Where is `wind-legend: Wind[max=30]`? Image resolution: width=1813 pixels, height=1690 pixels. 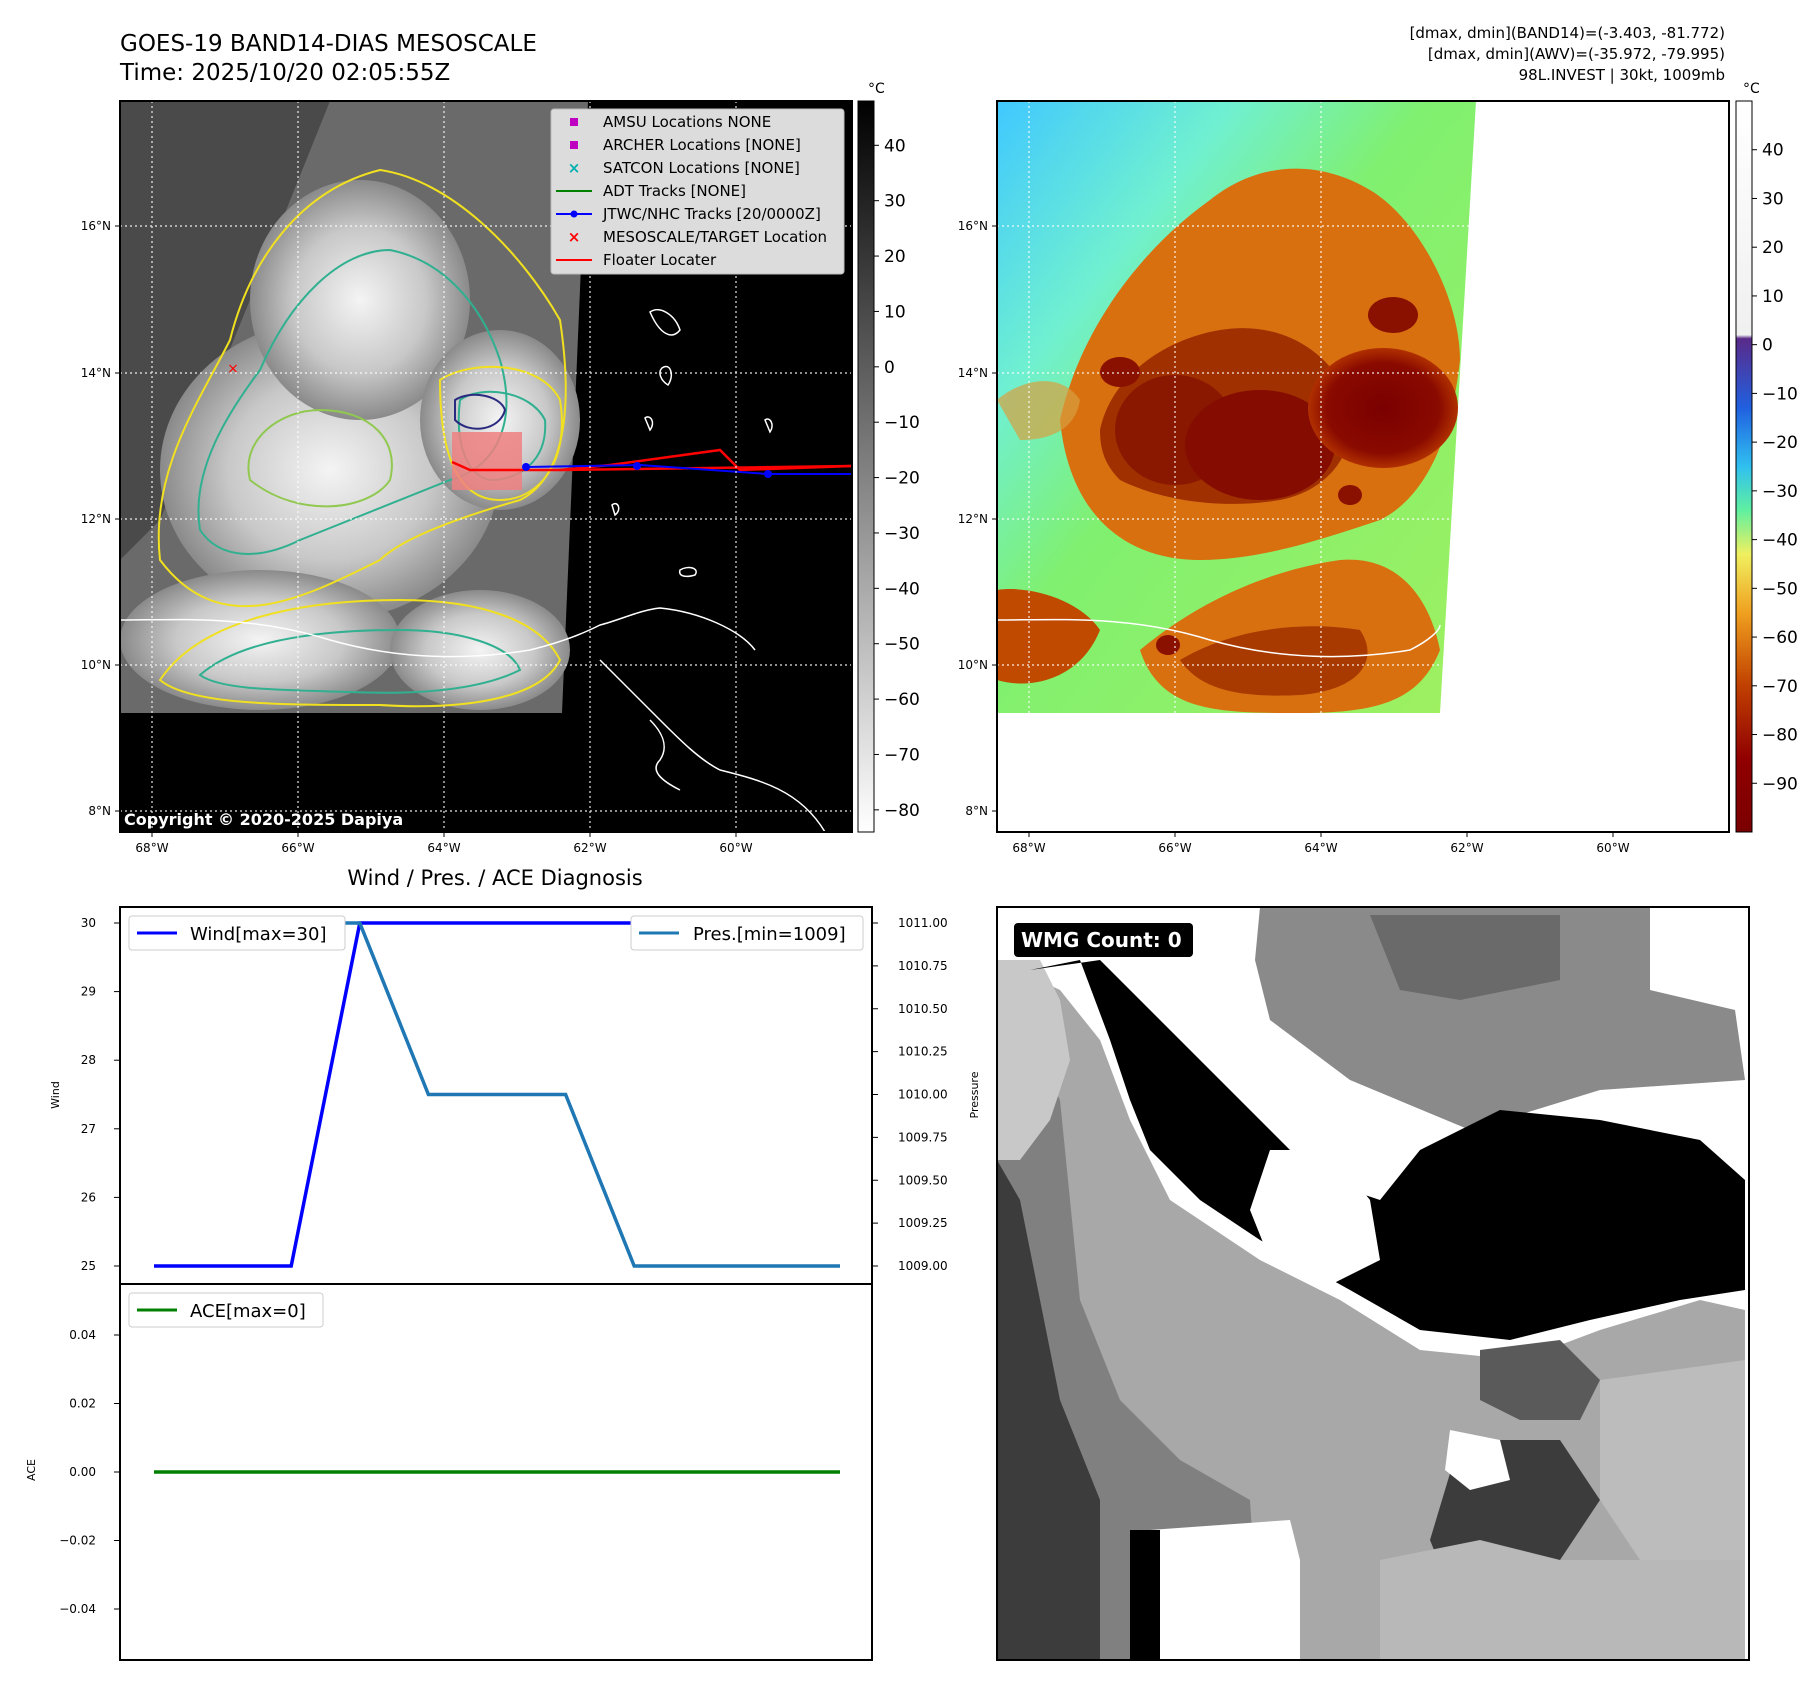
wind-legend: Wind[max=30] is located at coordinates (237, 933).